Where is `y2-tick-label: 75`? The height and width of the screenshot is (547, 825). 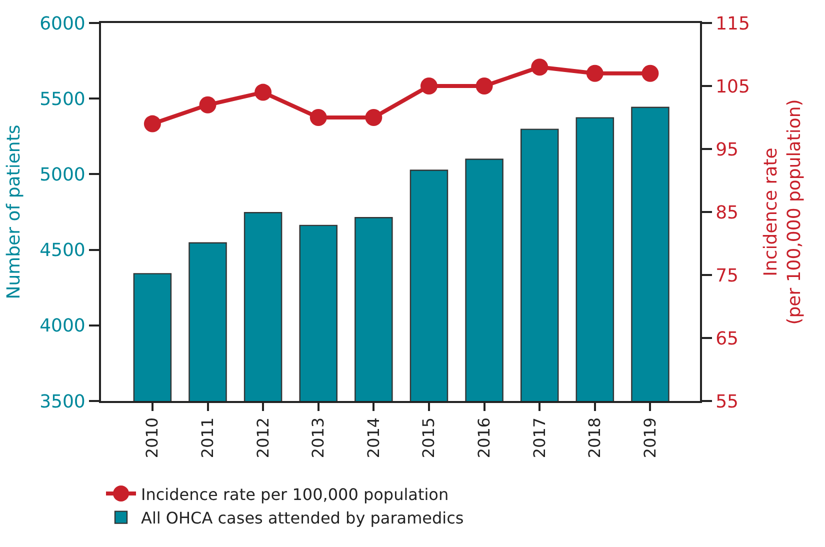 y2-tick-label: 75 is located at coordinates (727, 275).